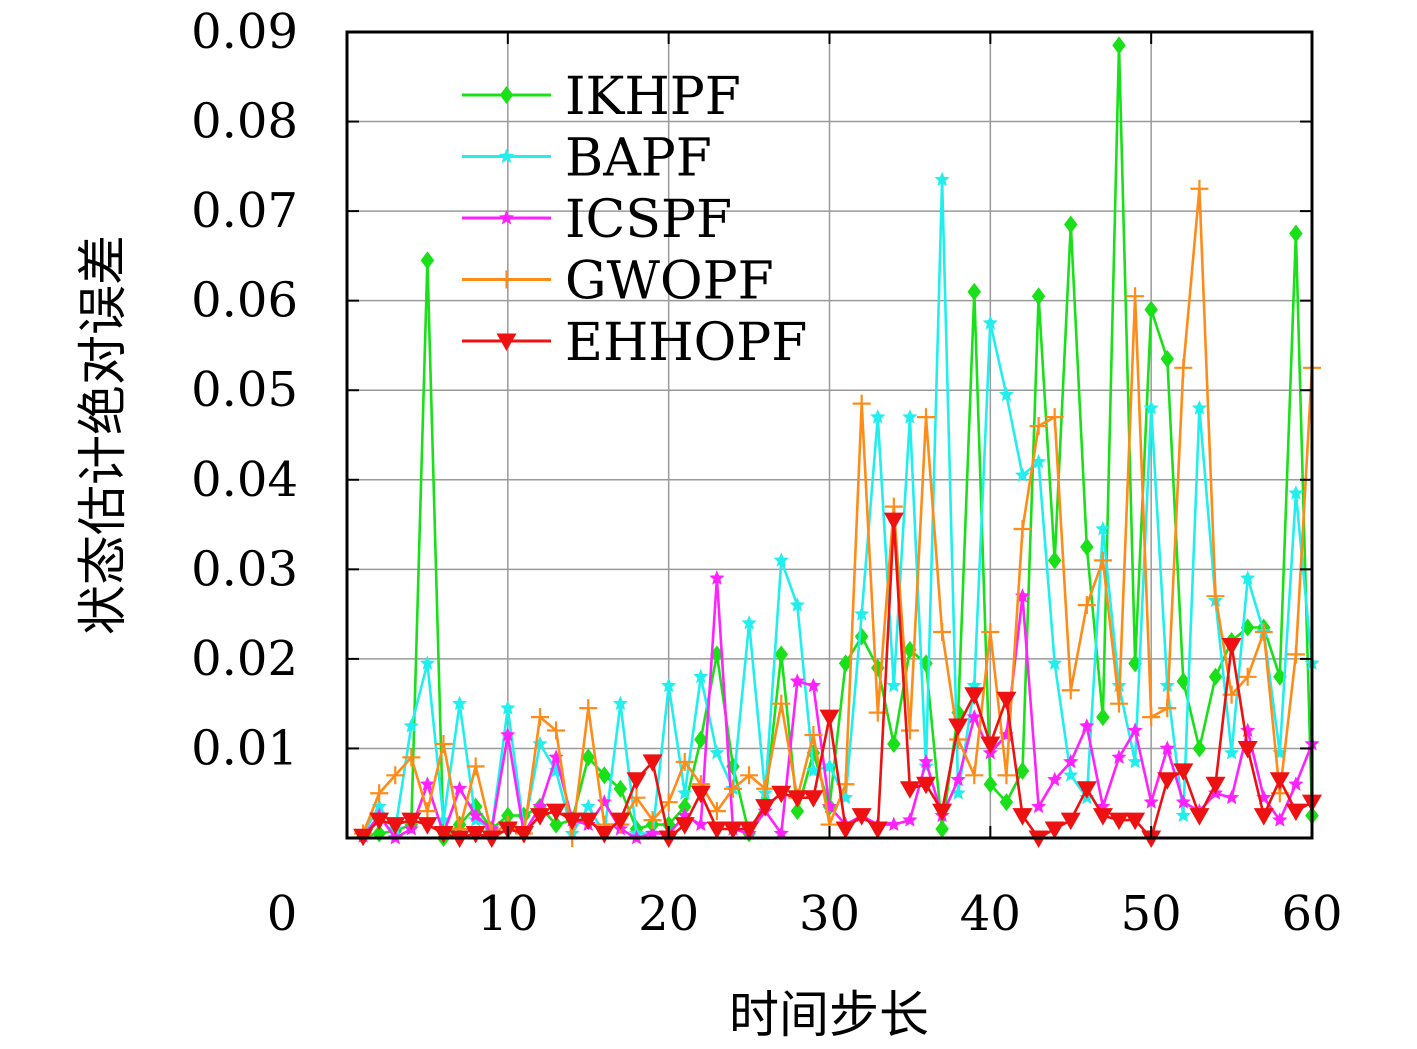 The image size is (1417, 1049). Describe the element at coordinates (1311, 914) in the screenshot. I see `x-tick-label: 60` at that location.